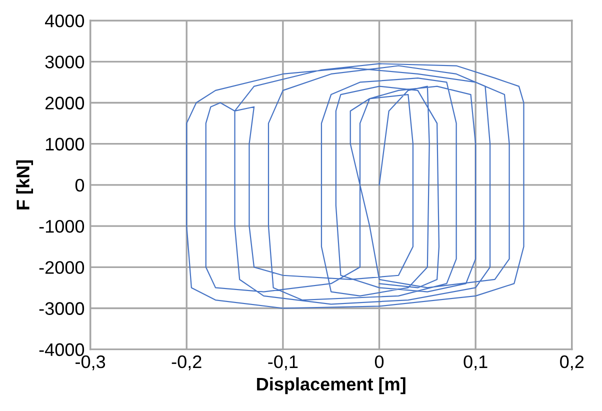 This screenshot has width=602, height=411. I want to click on y-axis-title: F [kN], so click(25, 185).